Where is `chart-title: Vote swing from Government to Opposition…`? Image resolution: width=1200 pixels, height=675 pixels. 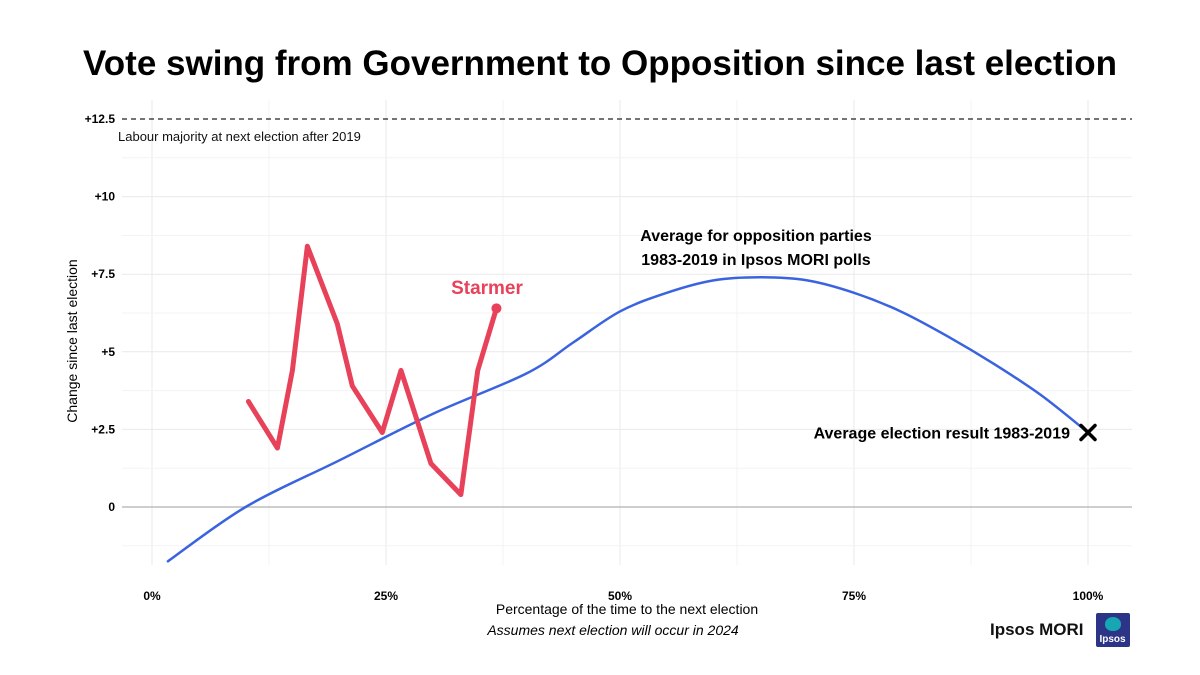 chart-title: Vote swing from Government to Opposition… is located at coordinates (600, 63).